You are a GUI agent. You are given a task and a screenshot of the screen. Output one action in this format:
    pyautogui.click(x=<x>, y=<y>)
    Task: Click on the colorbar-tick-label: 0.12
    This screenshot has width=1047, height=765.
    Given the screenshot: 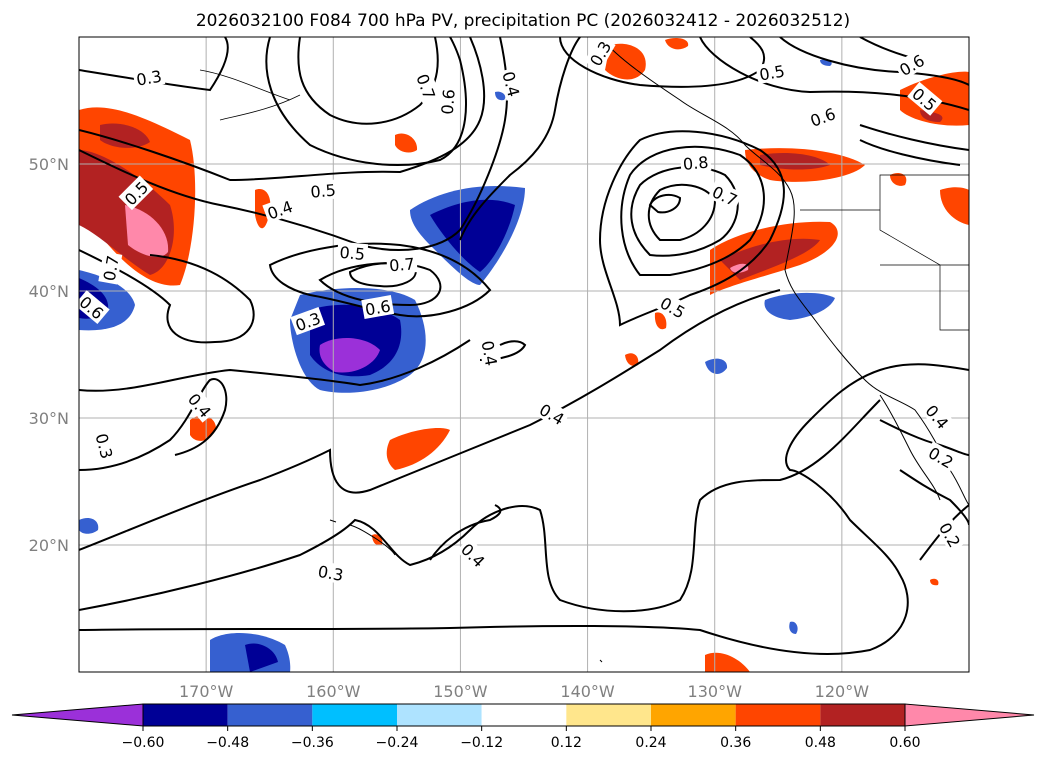 What is the action you would take?
    pyautogui.click(x=566, y=743)
    